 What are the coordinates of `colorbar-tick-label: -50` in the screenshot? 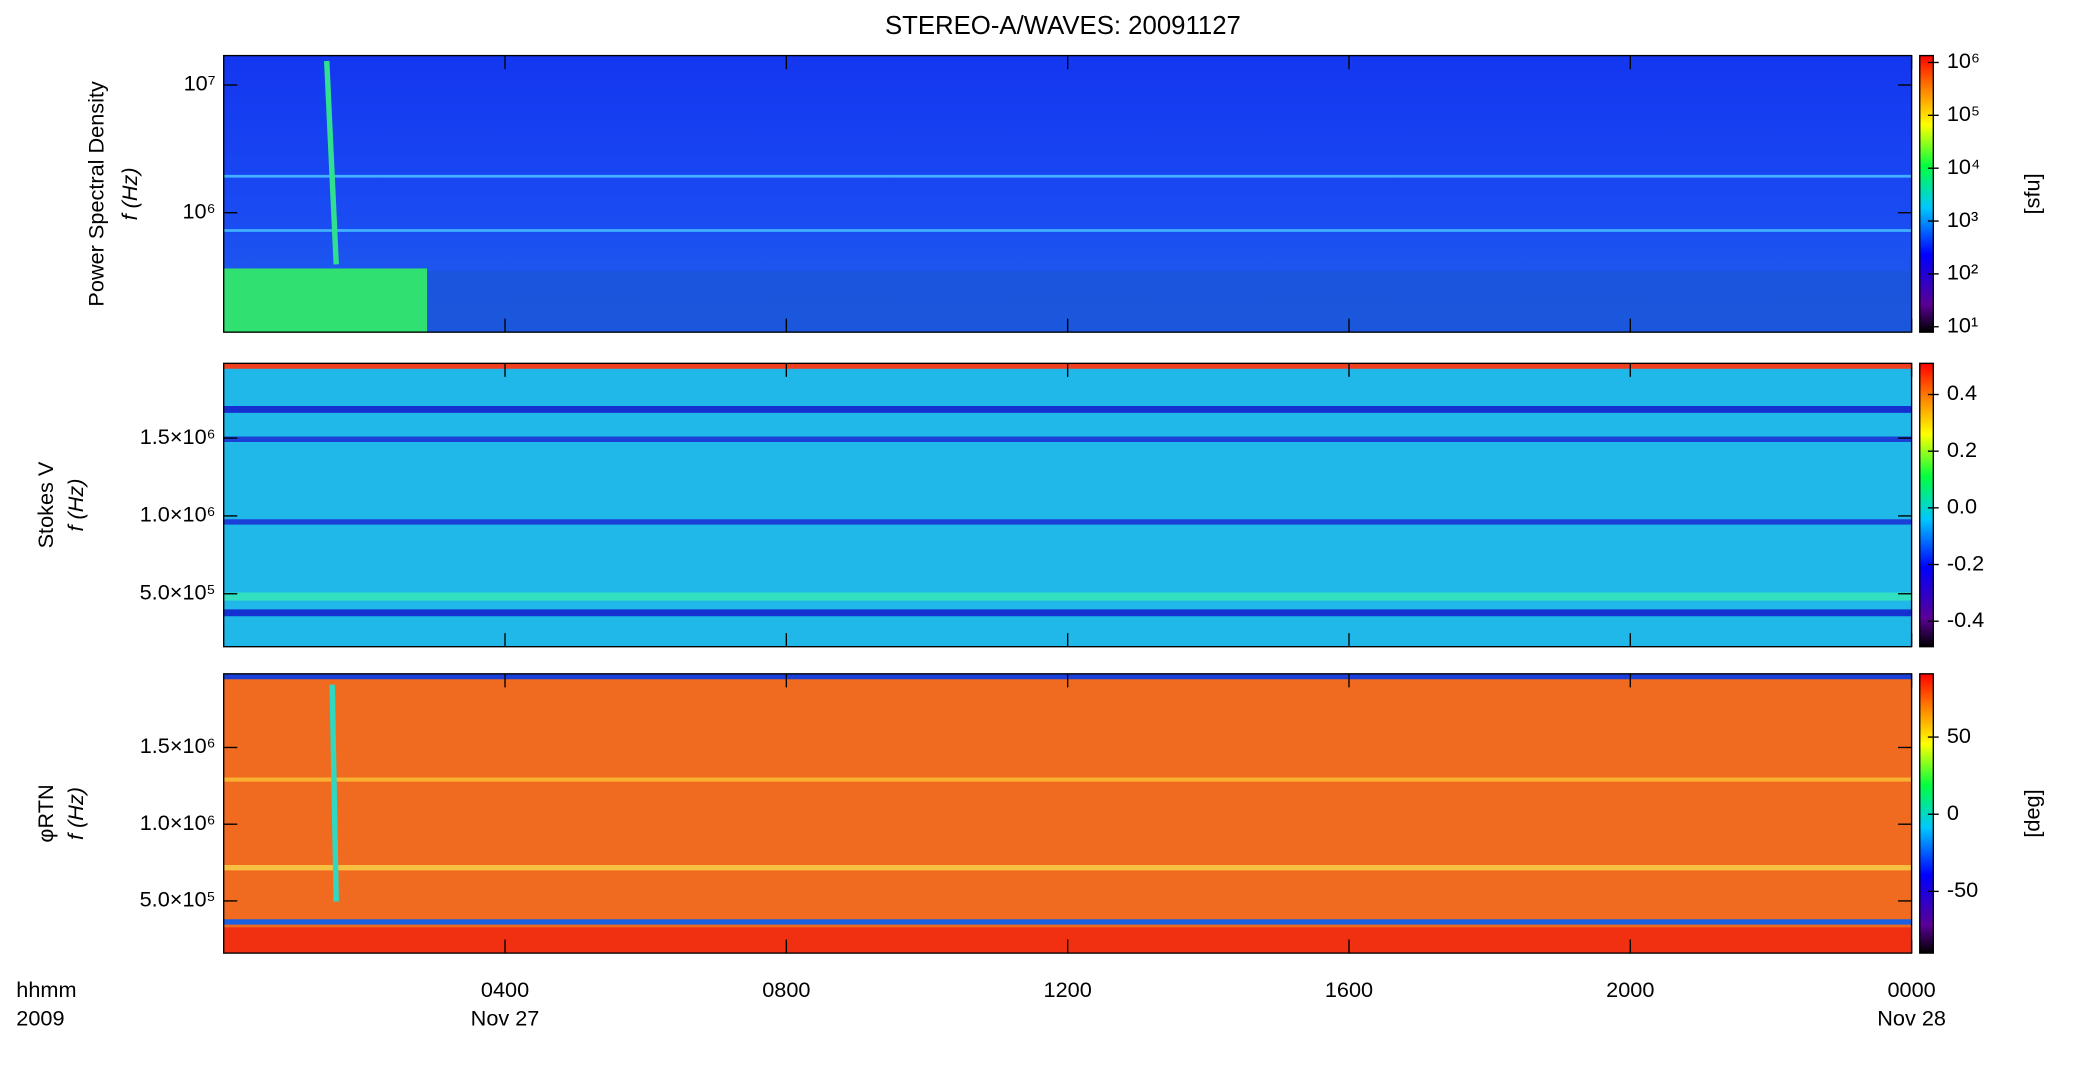 It's located at (1962, 889).